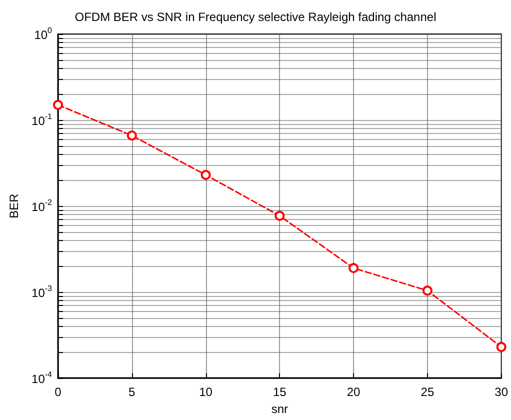 The height and width of the screenshot is (420, 511). Describe the element at coordinates (58, 392) in the screenshot. I see `x-tick-label: 0` at that location.